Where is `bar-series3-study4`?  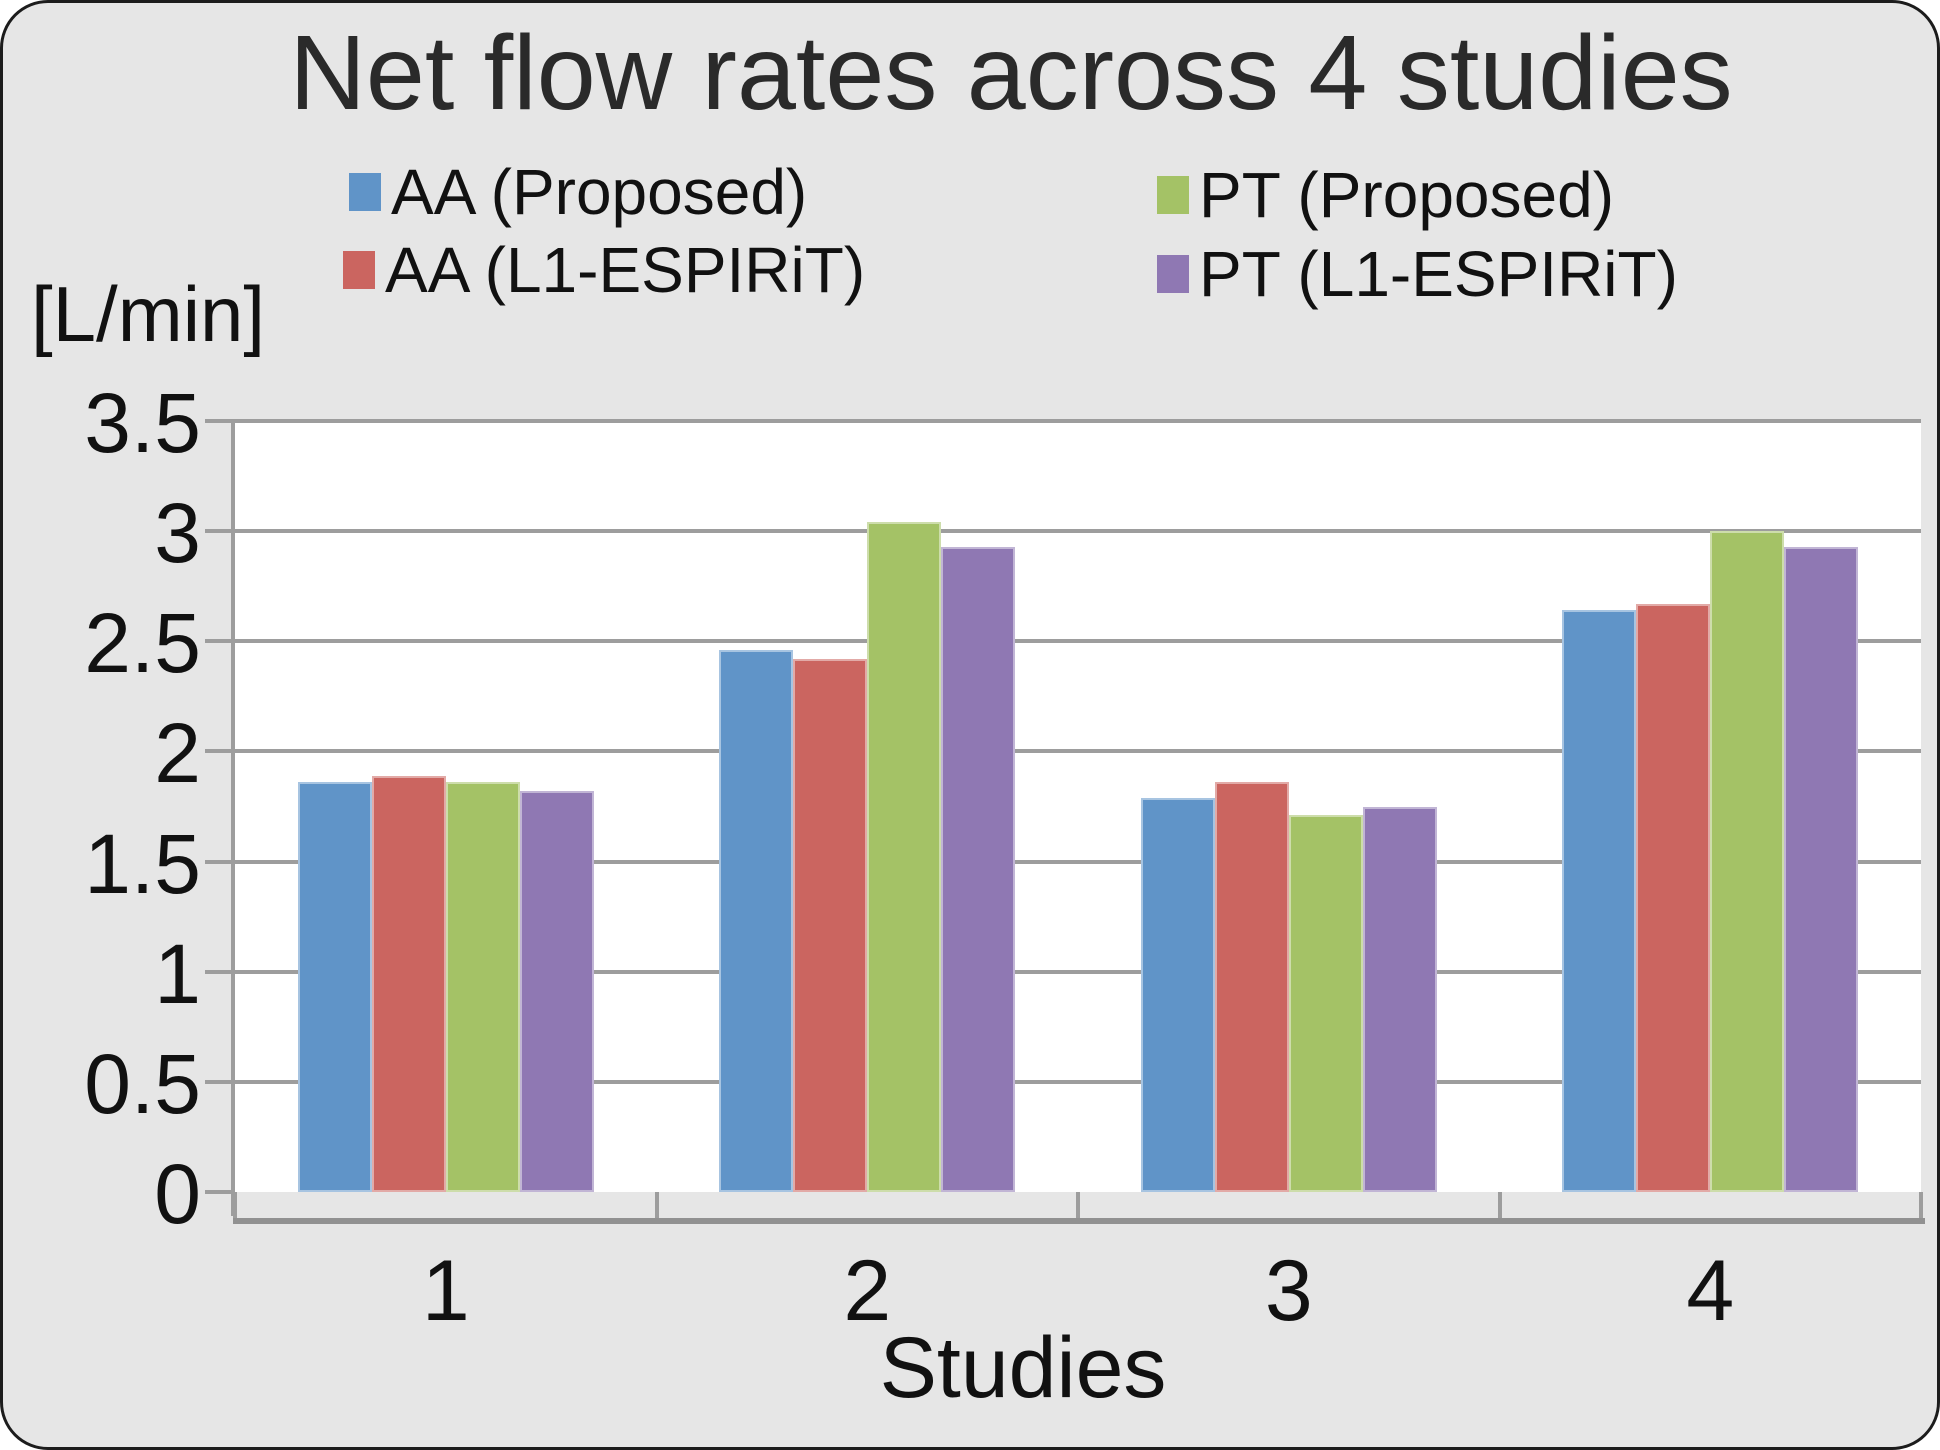 bar-series3-study4 is located at coordinates (1747, 861).